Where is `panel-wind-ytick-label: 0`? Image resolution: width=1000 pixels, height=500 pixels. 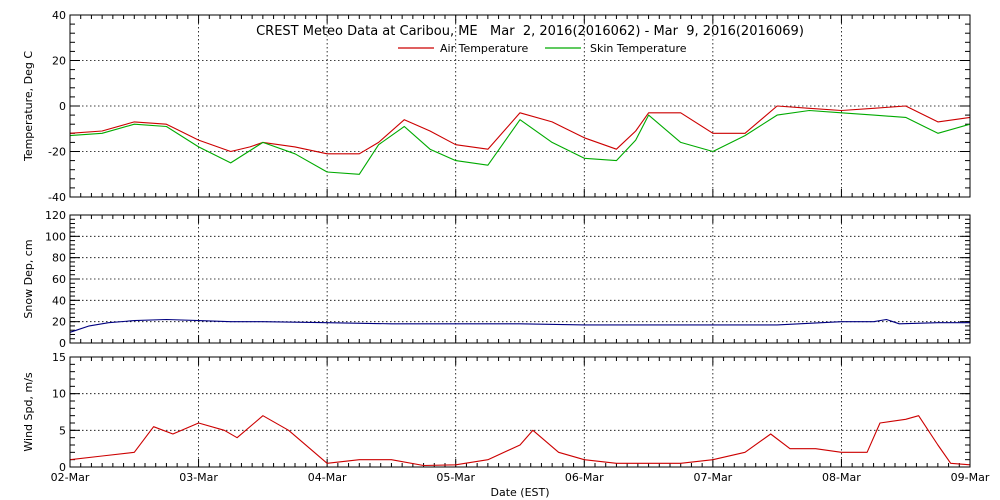 panel-wind-ytick-label: 0 is located at coordinates (62, 467).